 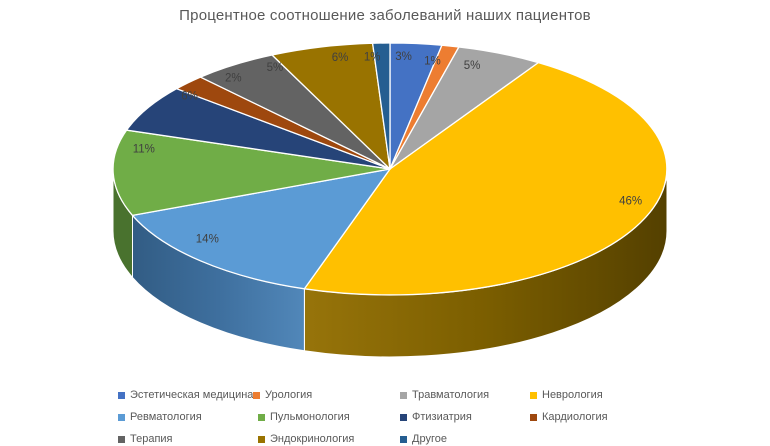 I want to click on legend-item: Кардиология, so click(x=569, y=417).